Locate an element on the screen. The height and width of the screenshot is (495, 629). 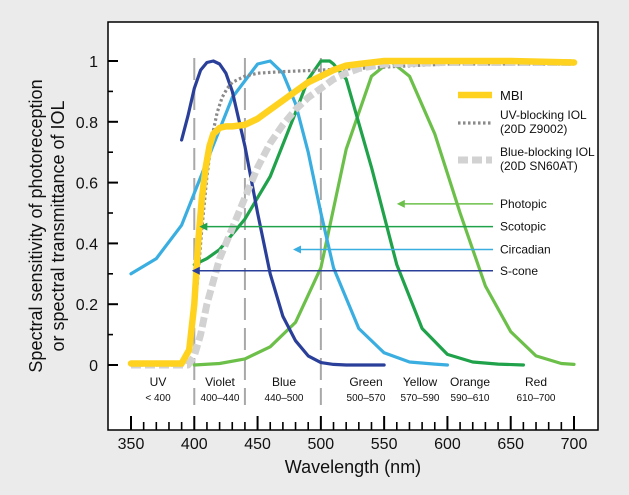
y-tick-label-1: 1 is located at coordinates (93, 62).